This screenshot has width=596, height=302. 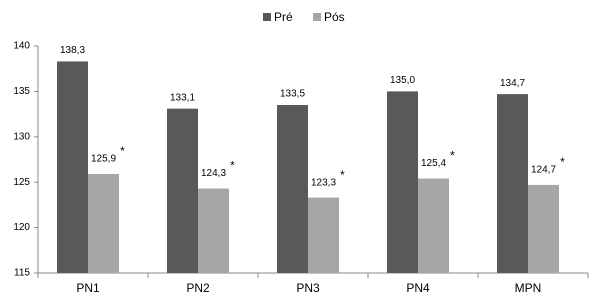 What do you see at coordinates (103, 159) in the screenshot?
I see `value-label: 125,9` at bounding box center [103, 159].